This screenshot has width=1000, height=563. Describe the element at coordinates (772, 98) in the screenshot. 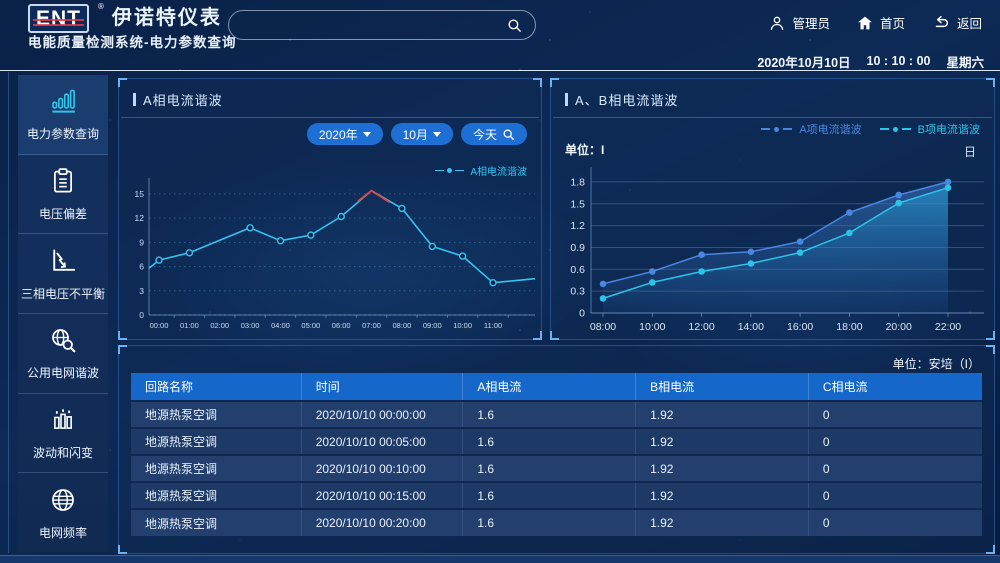

I see `panel-title-row: A、B相电流谐波` at that location.